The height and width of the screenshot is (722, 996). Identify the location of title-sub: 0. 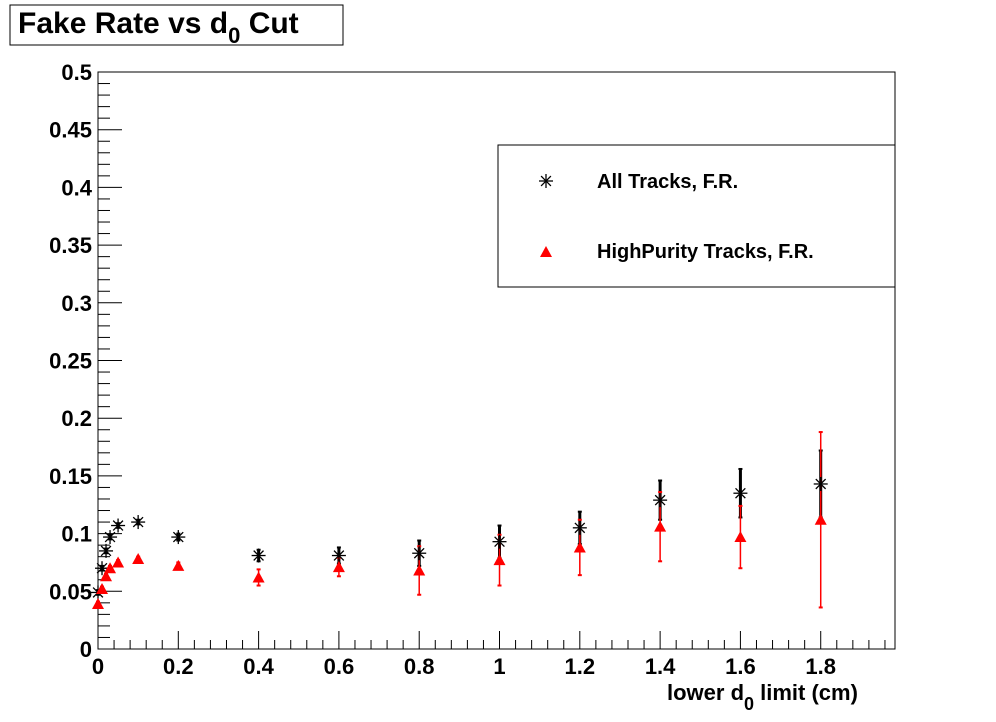
(234, 35).